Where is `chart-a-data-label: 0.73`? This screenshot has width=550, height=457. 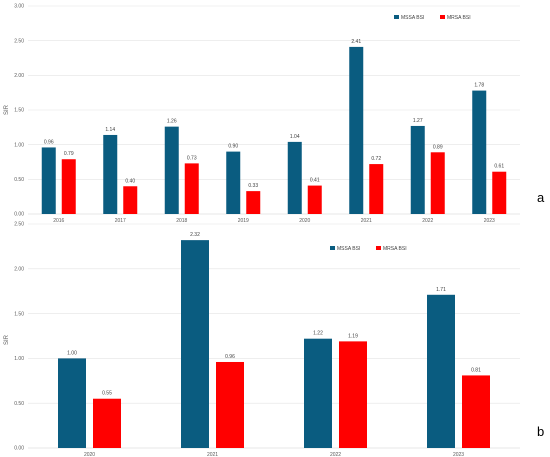
chart-a-data-label: 0.73 is located at coordinates (192, 158).